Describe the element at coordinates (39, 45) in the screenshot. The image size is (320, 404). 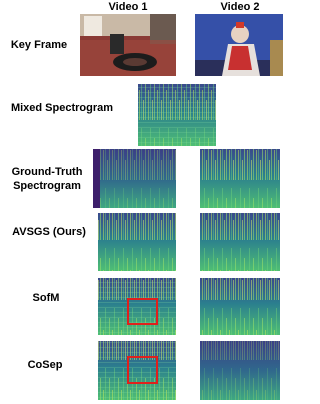
I see `row-label: Key Frame` at that location.